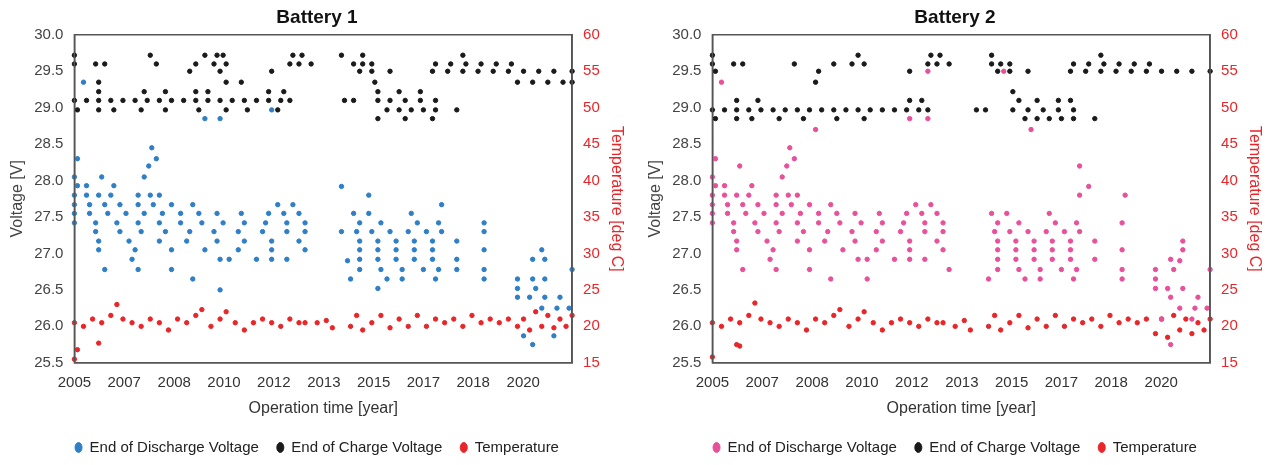 Image resolution: width=1277 pixels, height=465 pixels. What do you see at coordinates (317, 16) in the screenshot?
I see `chart-title: Battery 1` at bounding box center [317, 16].